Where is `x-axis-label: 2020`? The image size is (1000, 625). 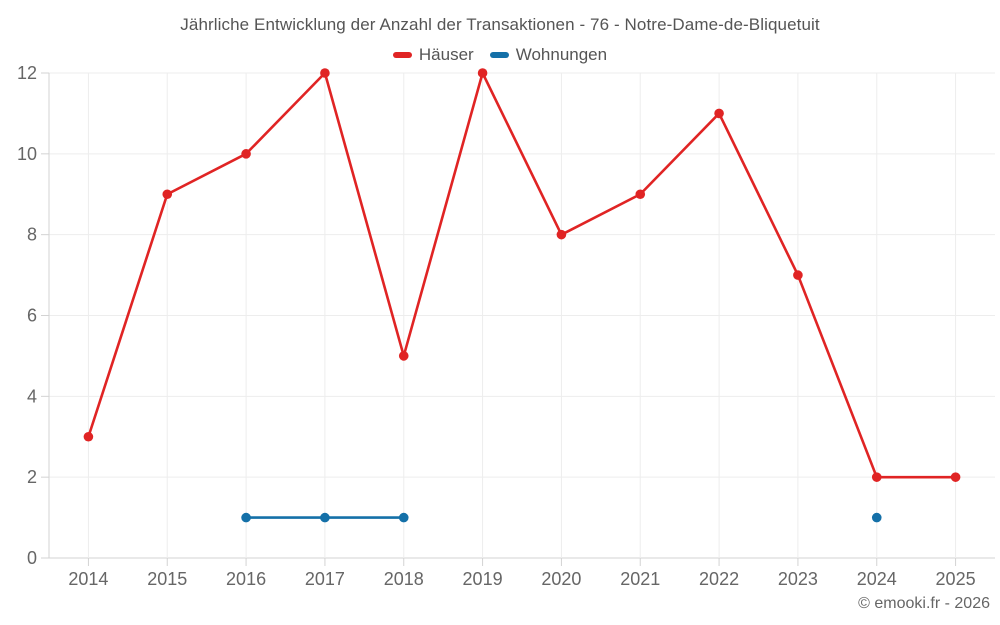
x-axis-label: 2020 is located at coordinates (561, 579).